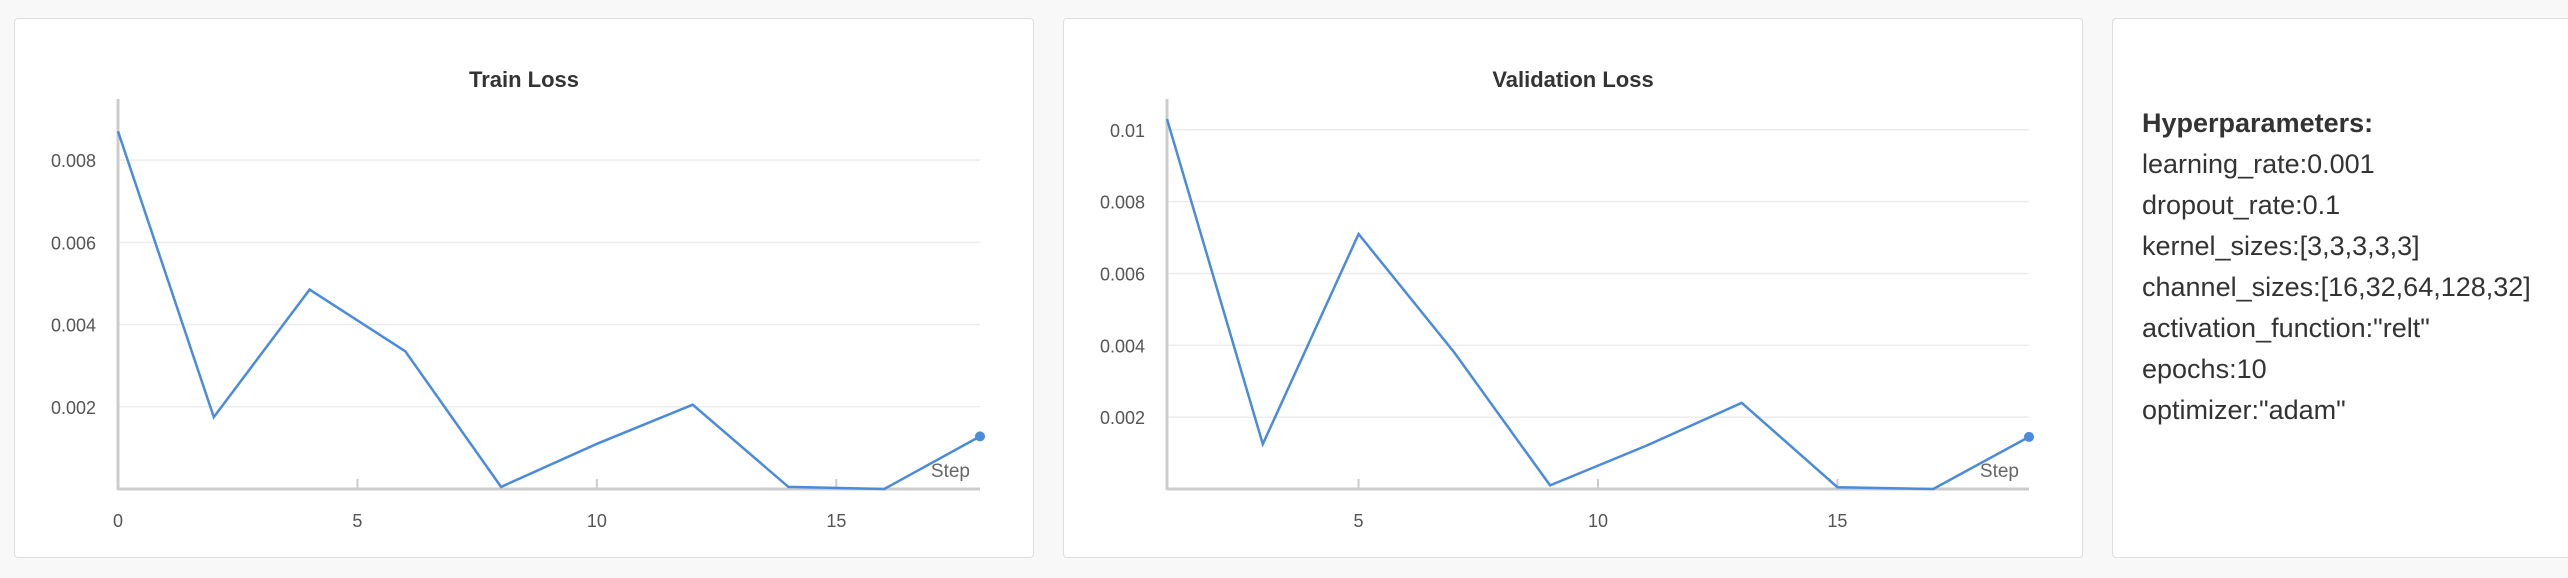 The width and height of the screenshot is (2568, 578). What do you see at coordinates (2258, 123) in the screenshot?
I see `hyperparameters-heading: Hyperparameters:` at bounding box center [2258, 123].